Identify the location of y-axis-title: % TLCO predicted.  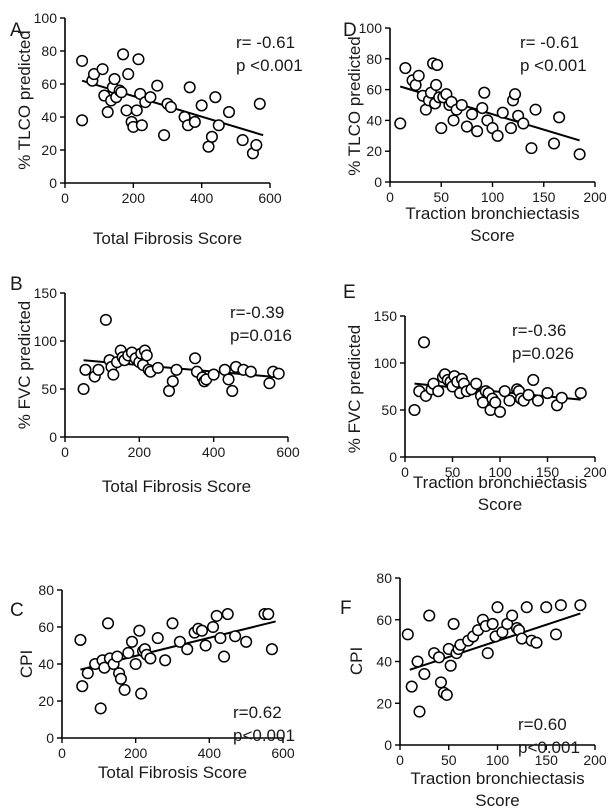
(354, 106).